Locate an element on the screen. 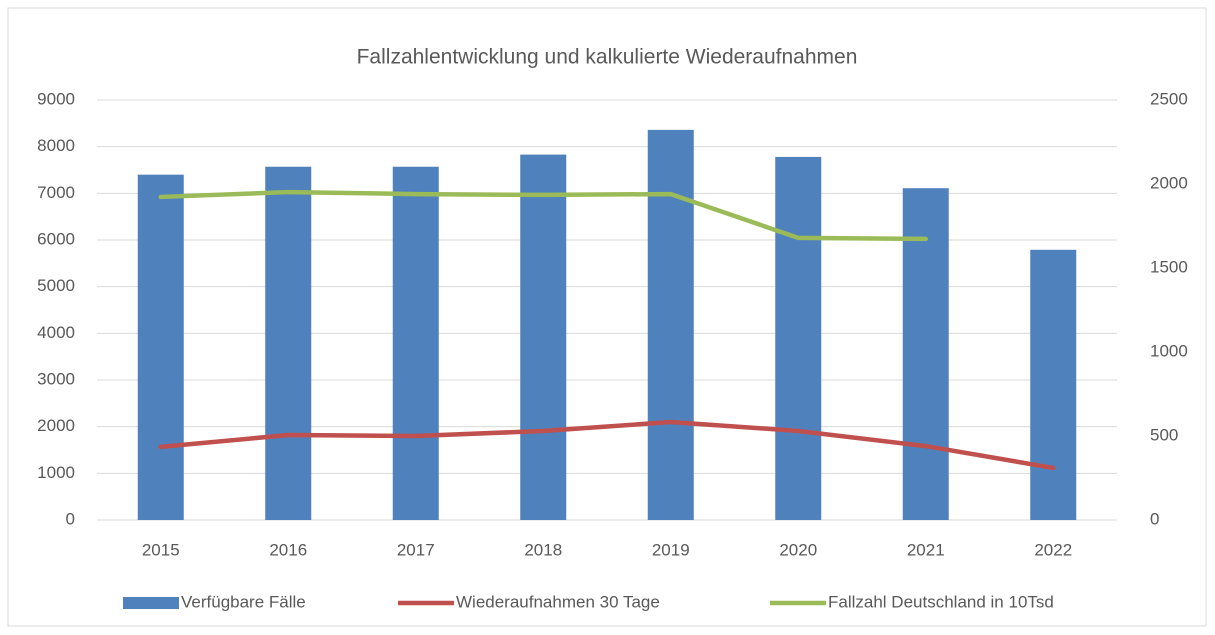 The width and height of the screenshot is (1215, 635). legend-label: Wiederaufnahmen 30 Tage is located at coordinates (558, 601).